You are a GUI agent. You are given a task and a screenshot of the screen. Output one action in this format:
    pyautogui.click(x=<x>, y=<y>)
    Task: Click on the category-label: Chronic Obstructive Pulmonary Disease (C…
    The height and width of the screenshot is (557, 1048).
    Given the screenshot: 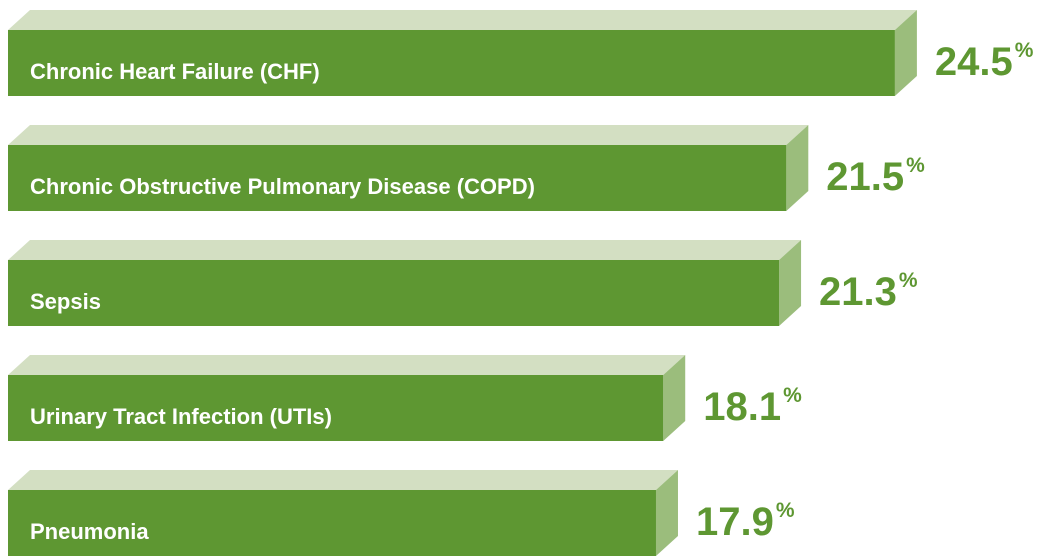 What is the action you would take?
    pyautogui.click(x=282, y=186)
    